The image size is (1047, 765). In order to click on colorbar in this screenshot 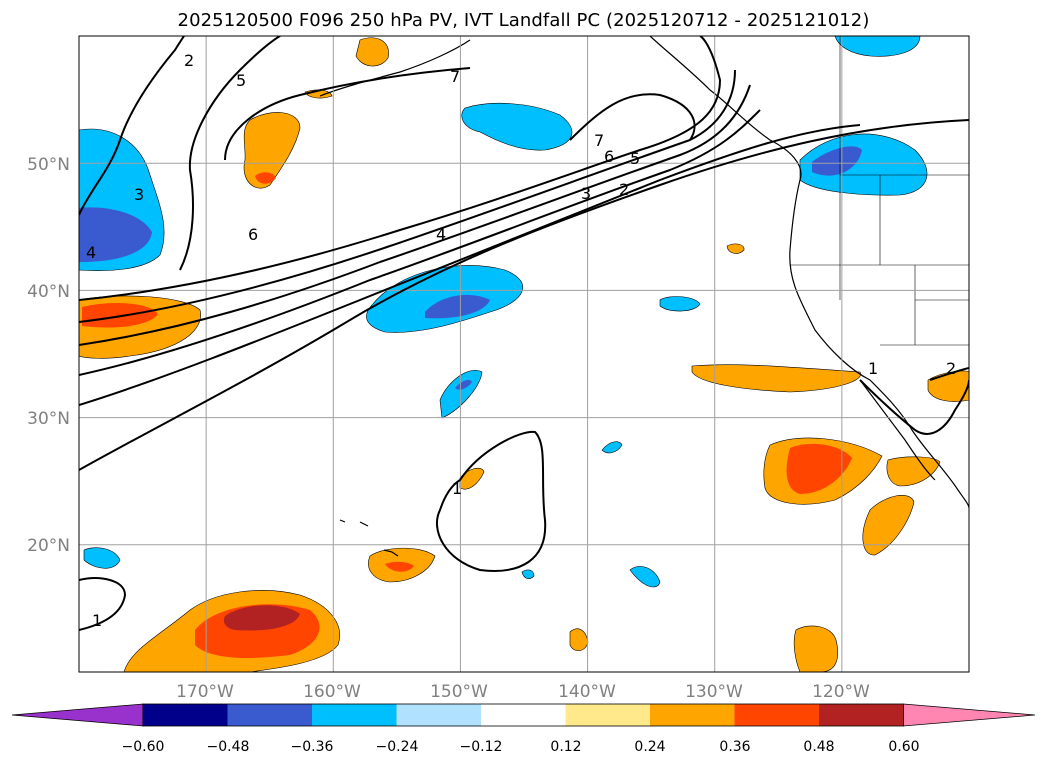, I will do `click(523, 715)`.